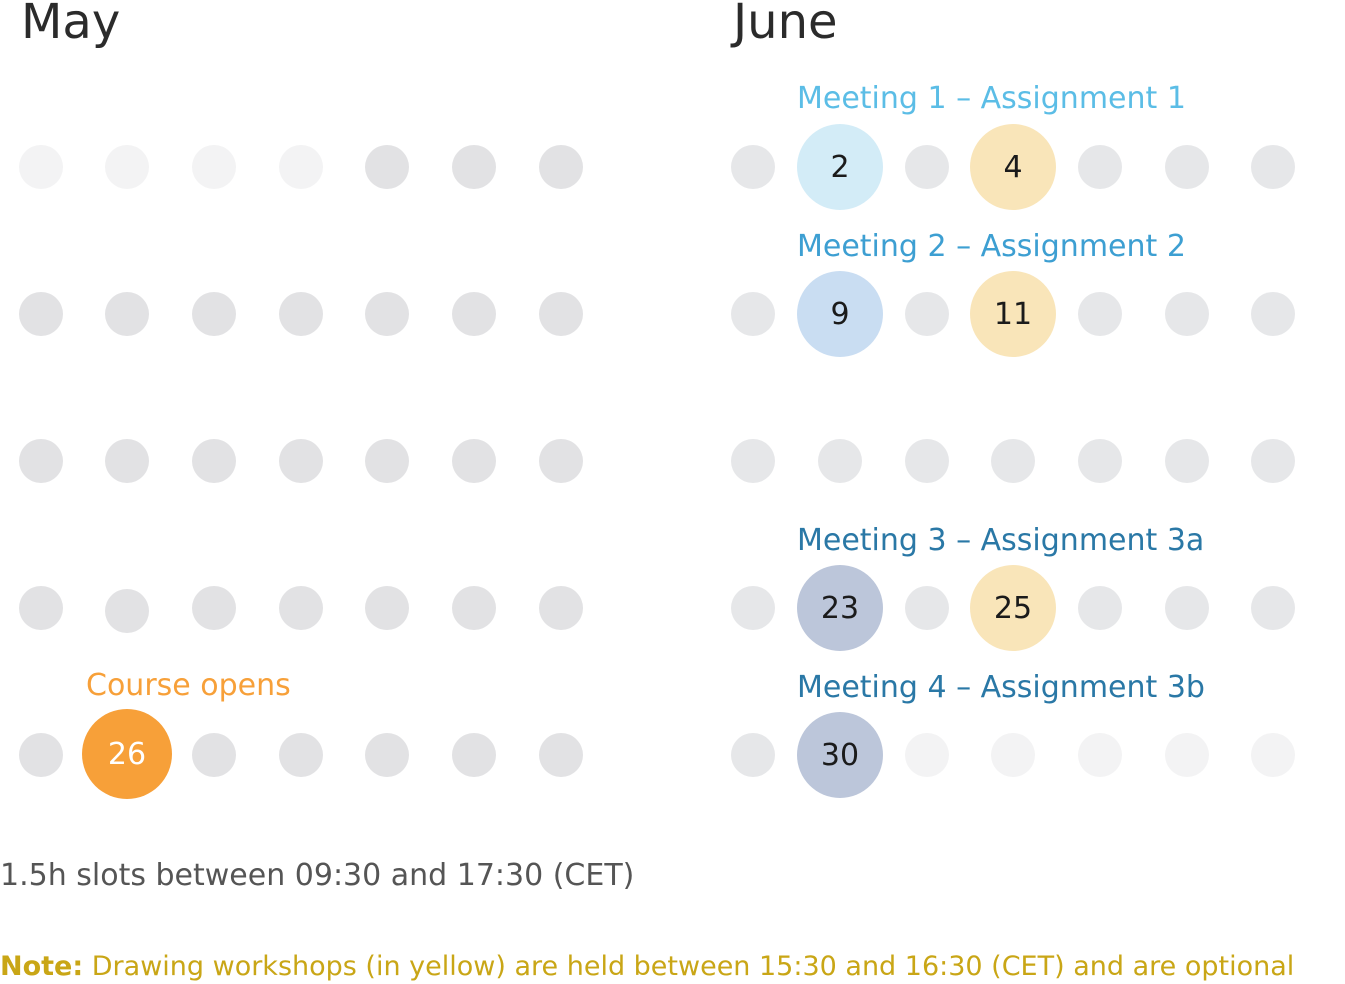  What do you see at coordinates (991, 246) in the screenshot?
I see `meeting-2-label: Meeting 2 – Assignment 2` at bounding box center [991, 246].